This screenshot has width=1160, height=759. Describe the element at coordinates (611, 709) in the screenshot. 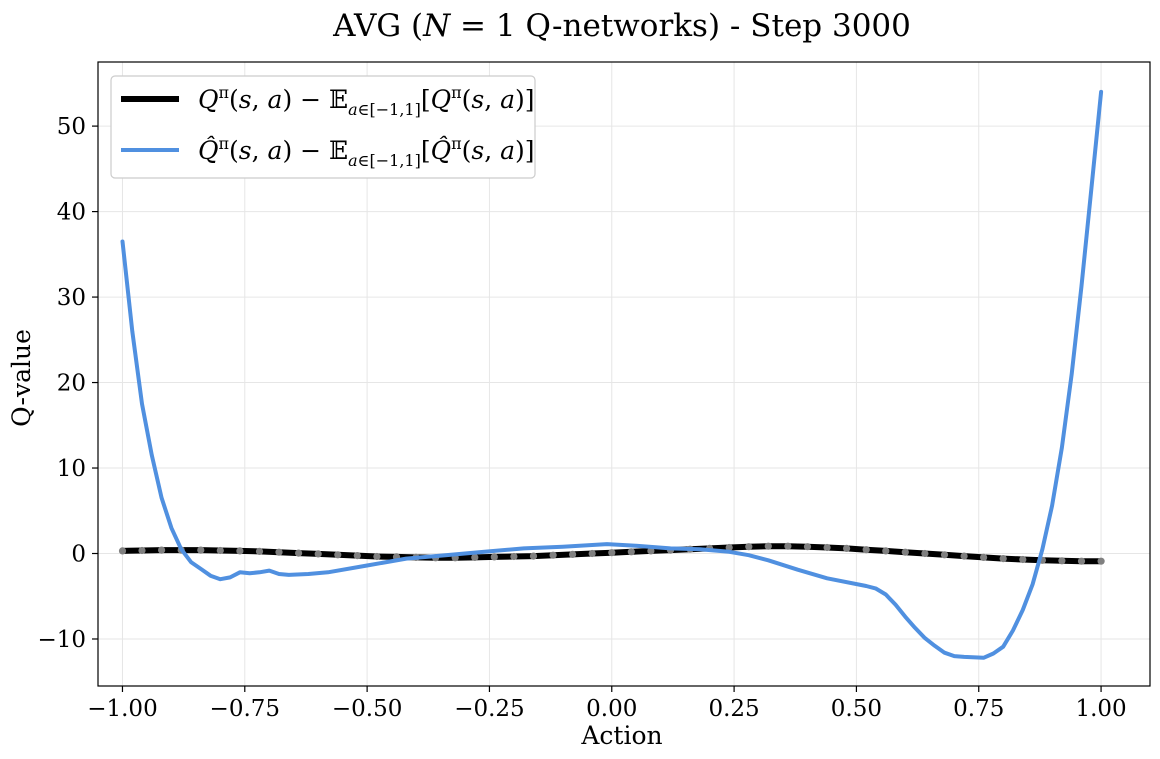

I see `x-tick-label: 0.00` at that location.